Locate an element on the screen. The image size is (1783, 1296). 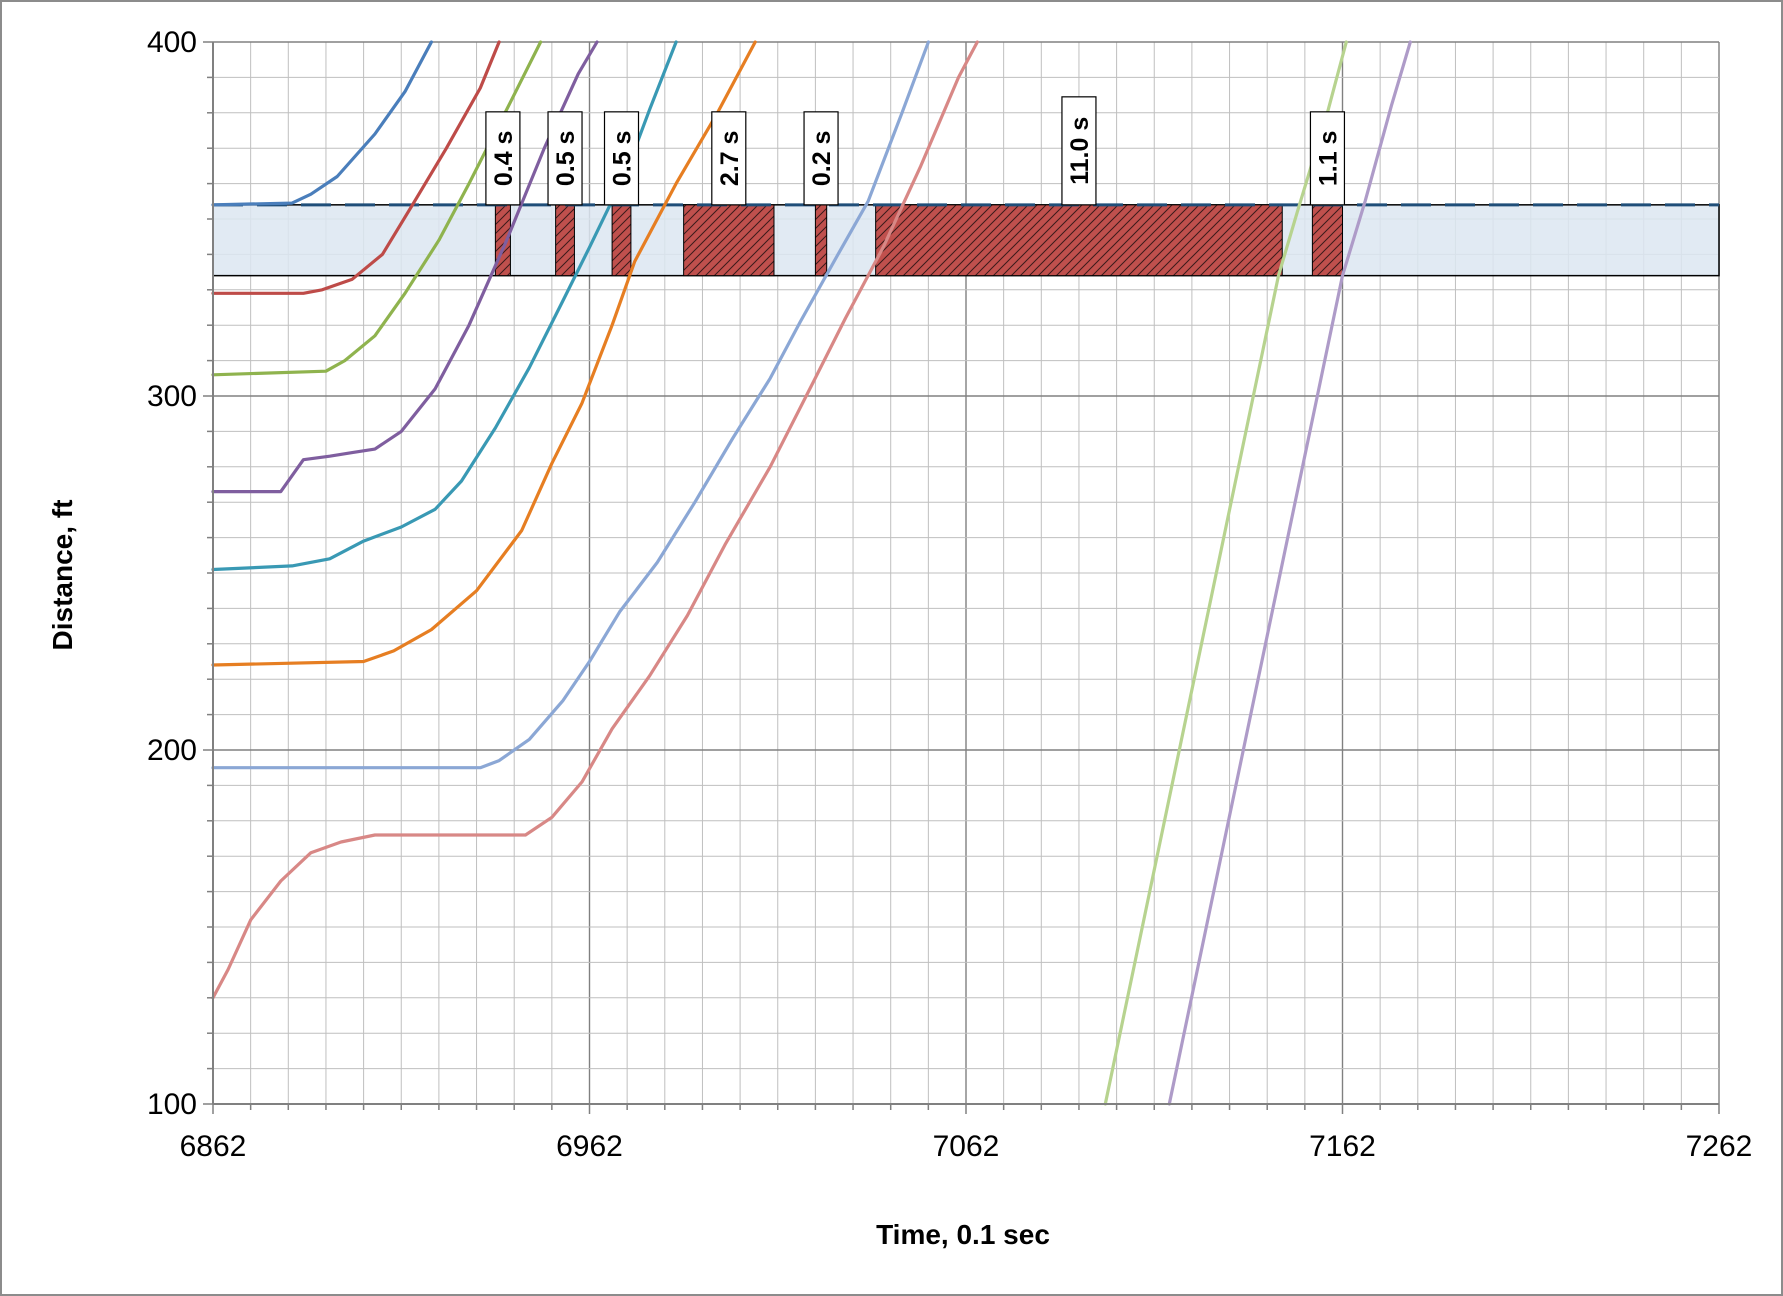
y-tick-label: 200 is located at coordinates (172, 750).